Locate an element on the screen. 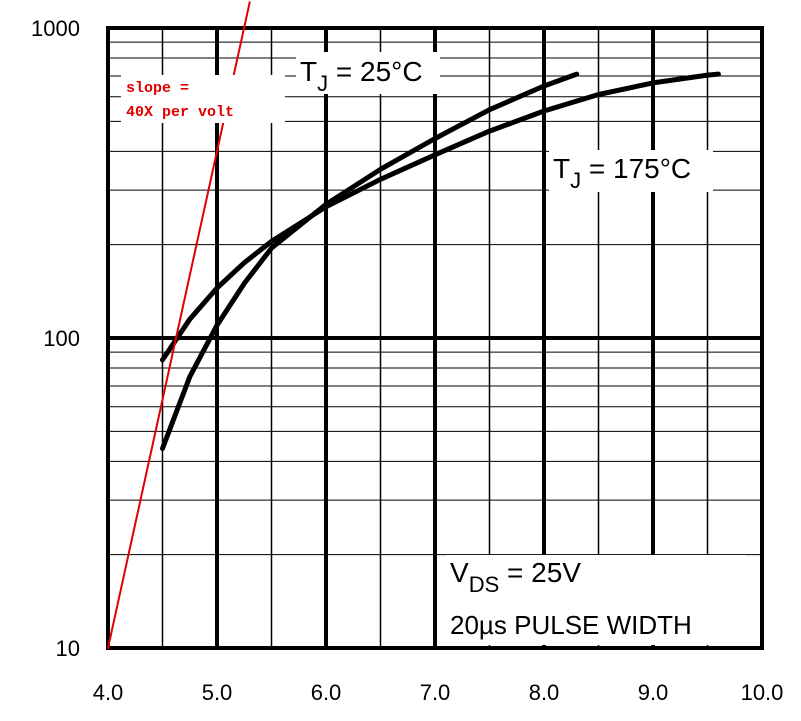 The image size is (801, 721). y-tick-label: 1000 is located at coordinates (55, 28).